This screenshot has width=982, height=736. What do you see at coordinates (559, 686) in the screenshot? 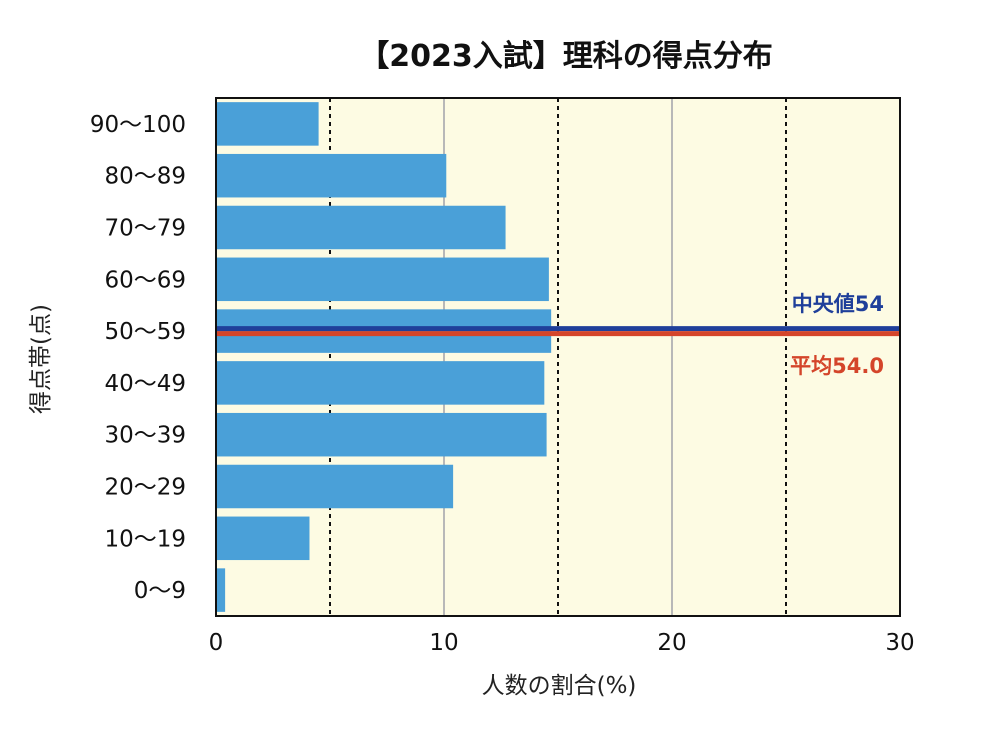
I see `x-axis-label: 人数の割合(%)` at bounding box center [559, 686].